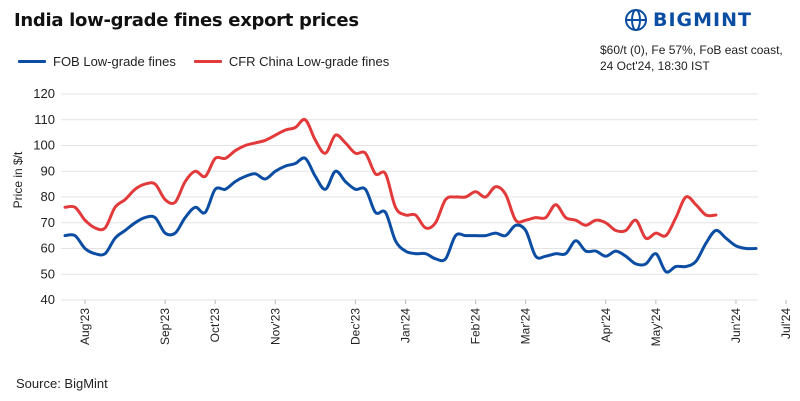 The image size is (800, 401). What do you see at coordinates (48, 299) in the screenshot?
I see `y-tick-label: 40` at bounding box center [48, 299].